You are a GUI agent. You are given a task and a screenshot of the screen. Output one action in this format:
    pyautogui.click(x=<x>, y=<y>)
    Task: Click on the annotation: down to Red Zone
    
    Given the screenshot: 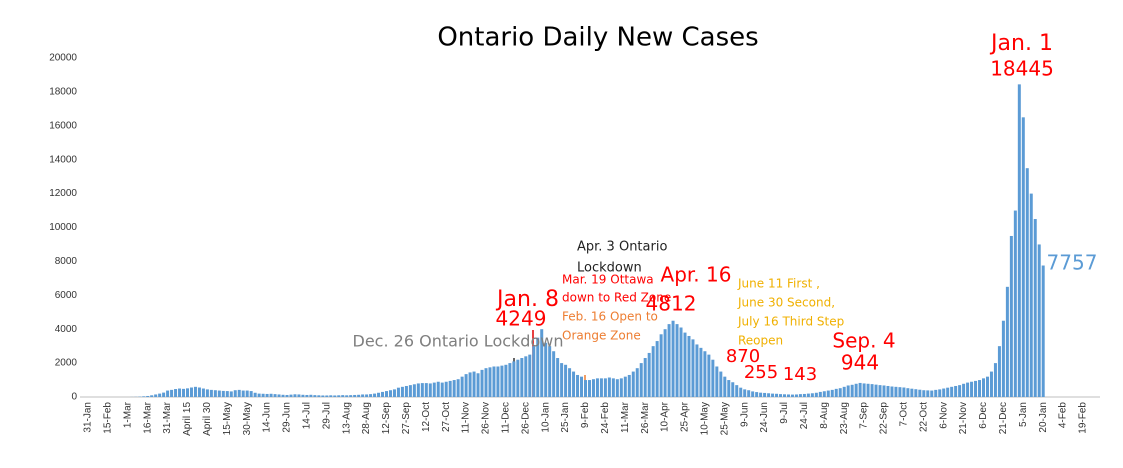 What is the action you would take?
    pyautogui.click(x=616, y=298)
    